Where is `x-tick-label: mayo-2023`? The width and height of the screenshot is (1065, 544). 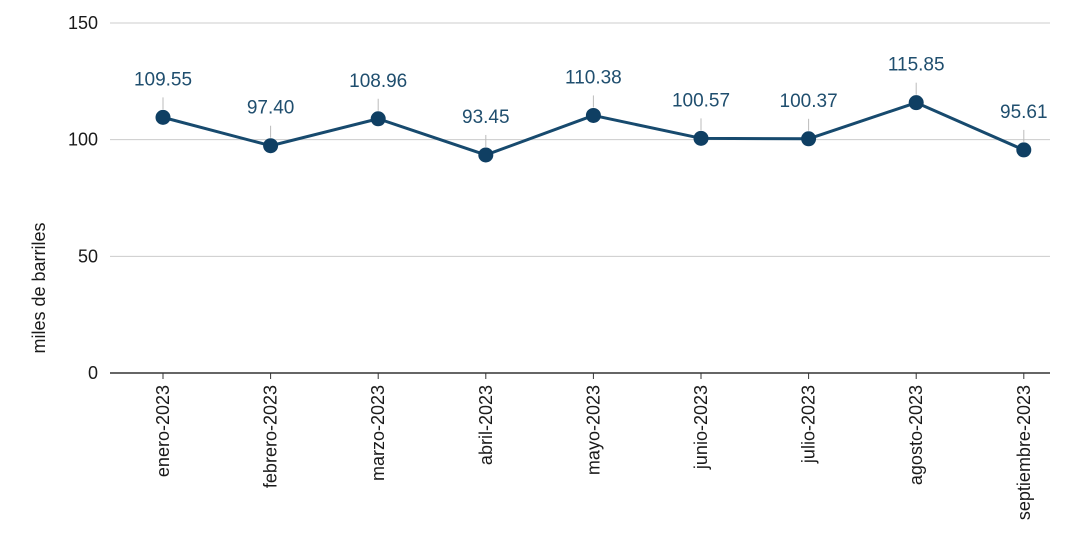 x-tick-label: mayo-2023 is located at coordinates (593, 430).